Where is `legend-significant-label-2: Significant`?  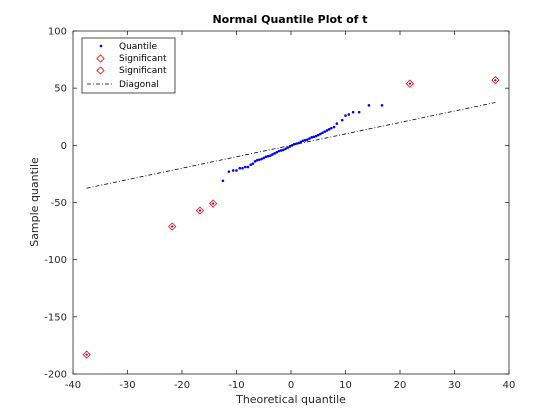
legend-significant-label-2: Significant is located at coordinates (143, 71).